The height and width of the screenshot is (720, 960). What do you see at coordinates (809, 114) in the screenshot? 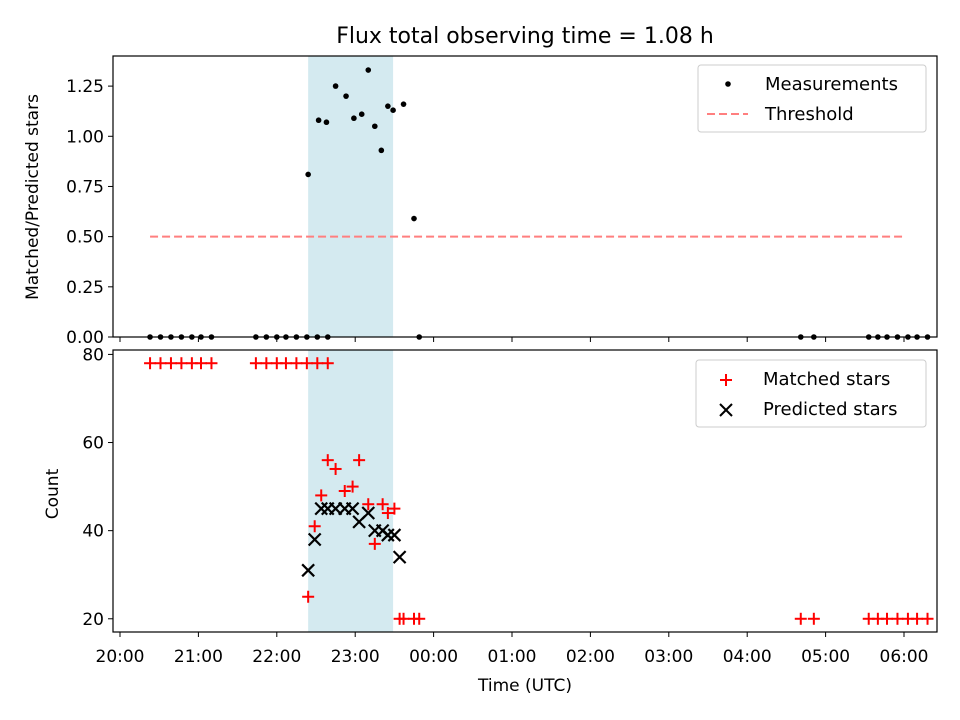
I see `legend-threshold-label: Threshold` at bounding box center [809, 114].